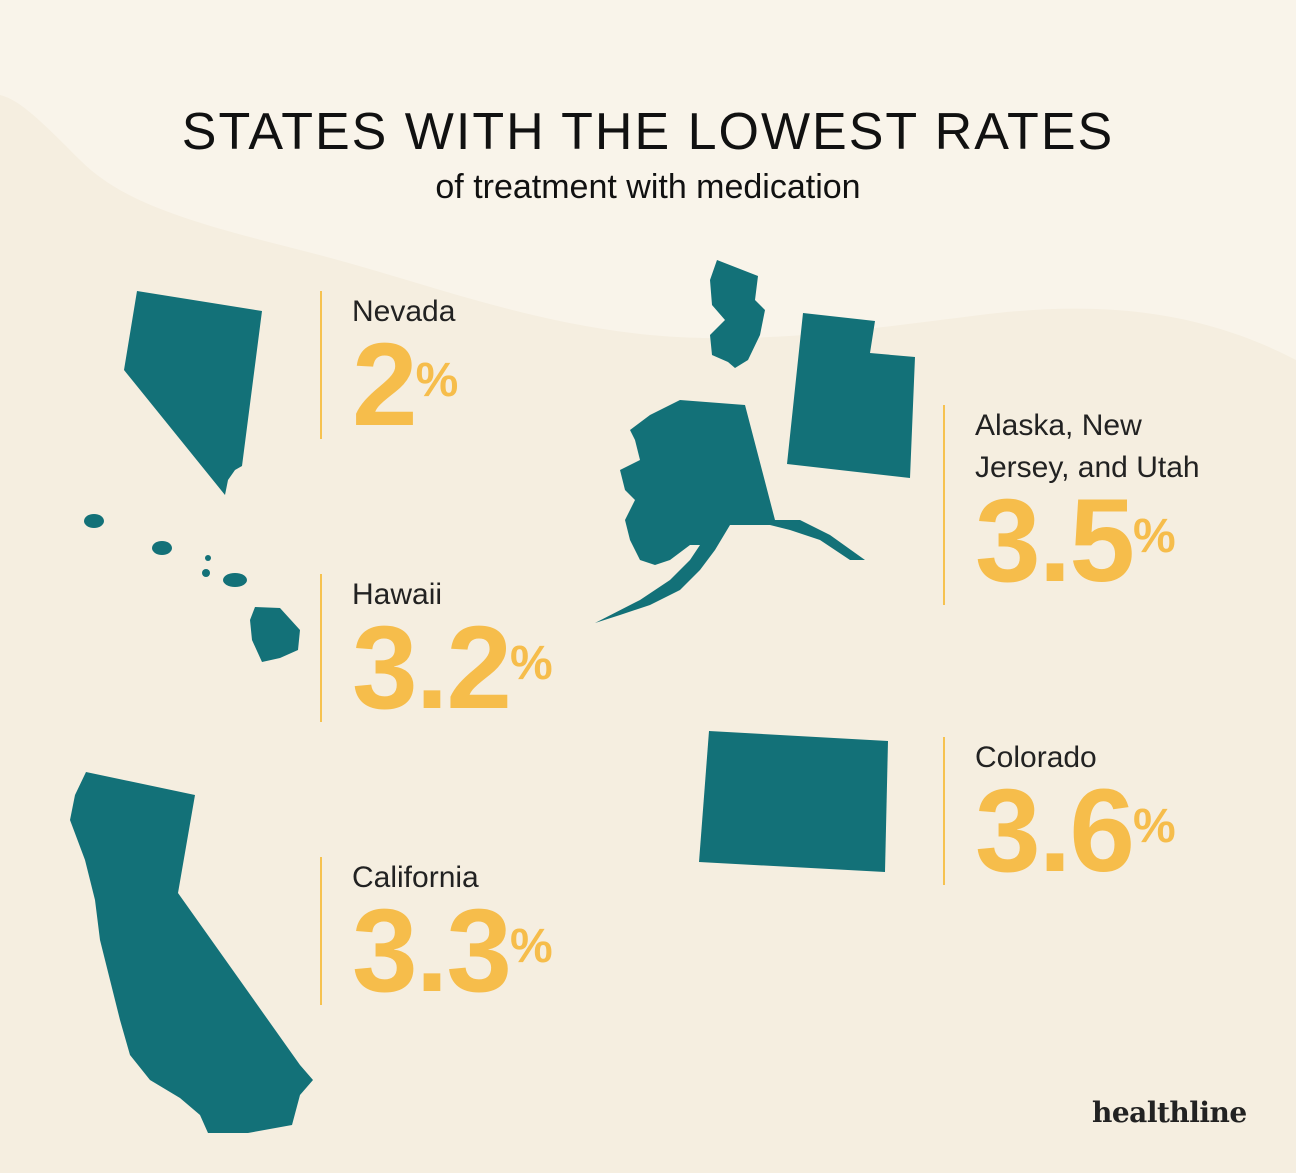  Describe the element at coordinates (648, 132) in the screenshot. I see `page-title: STATES WITH THE LOWEST RATES` at that location.